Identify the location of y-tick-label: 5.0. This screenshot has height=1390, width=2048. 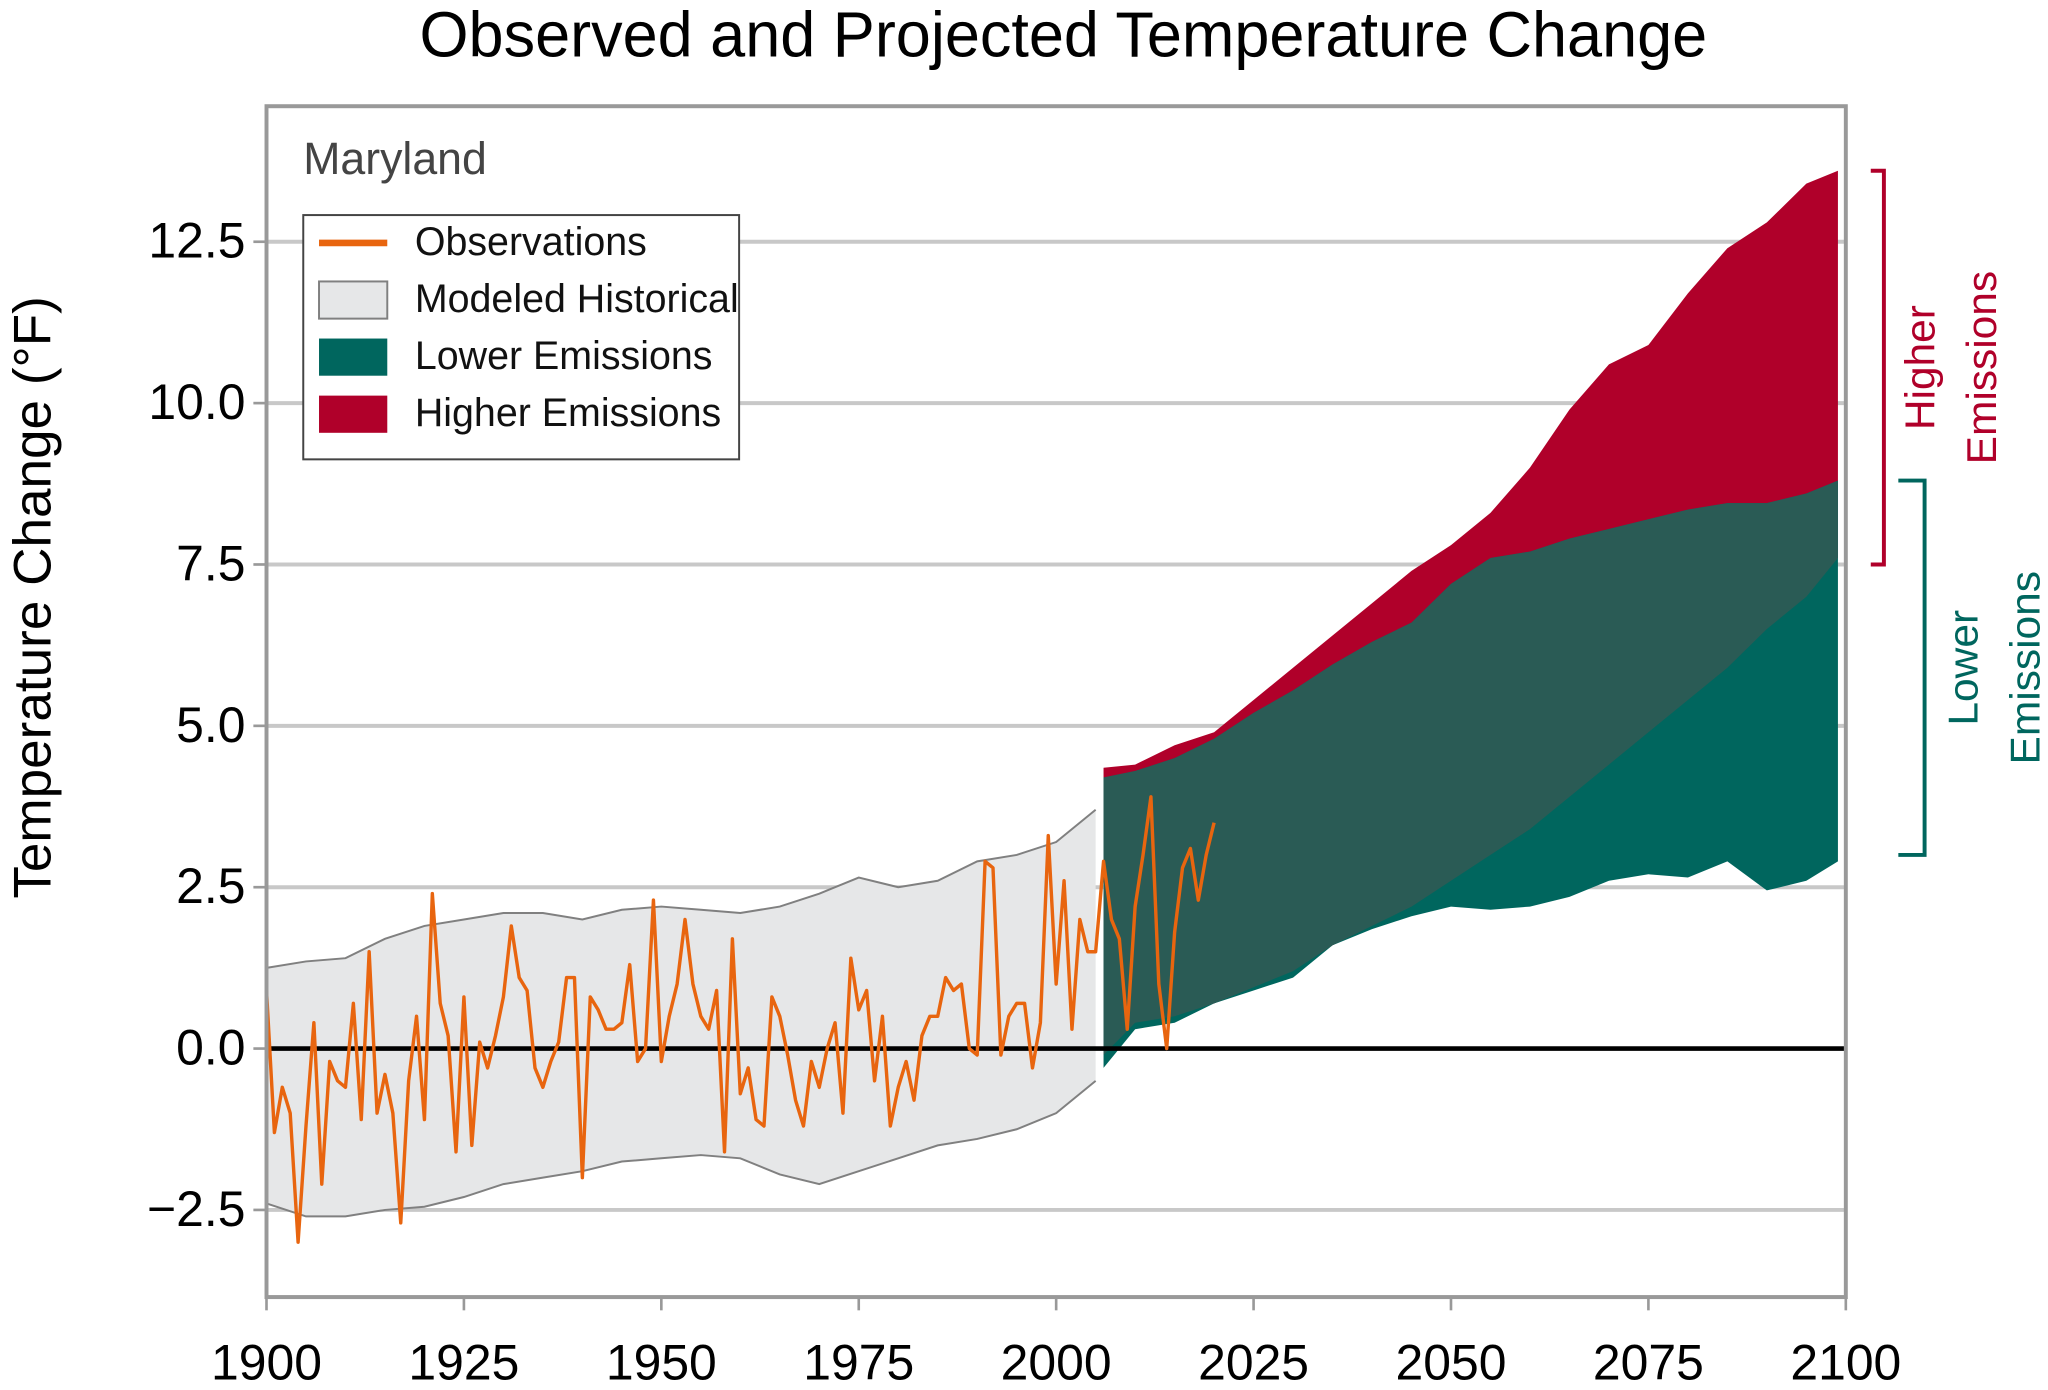
(210, 725).